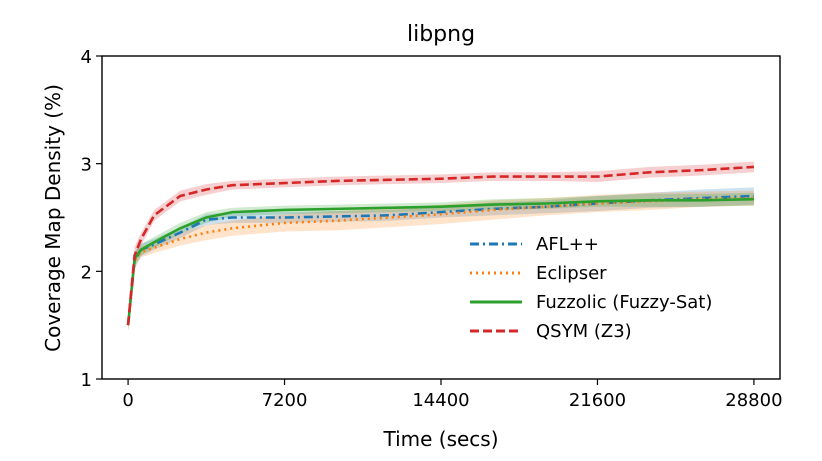 The width and height of the screenshot is (822, 461). What do you see at coordinates (86, 380) in the screenshot?
I see `y-tick-label-0: 1` at bounding box center [86, 380].